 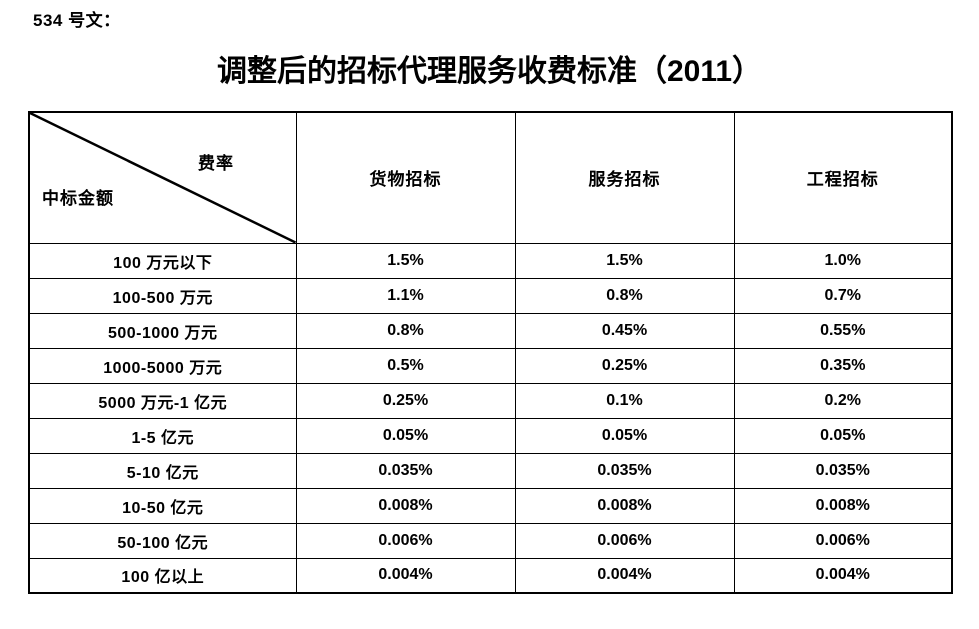 What do you see at coordinates (162, 505) in the screenshot?
I see `row-label: 10-50 亿元` at bounding box center [162, 505].